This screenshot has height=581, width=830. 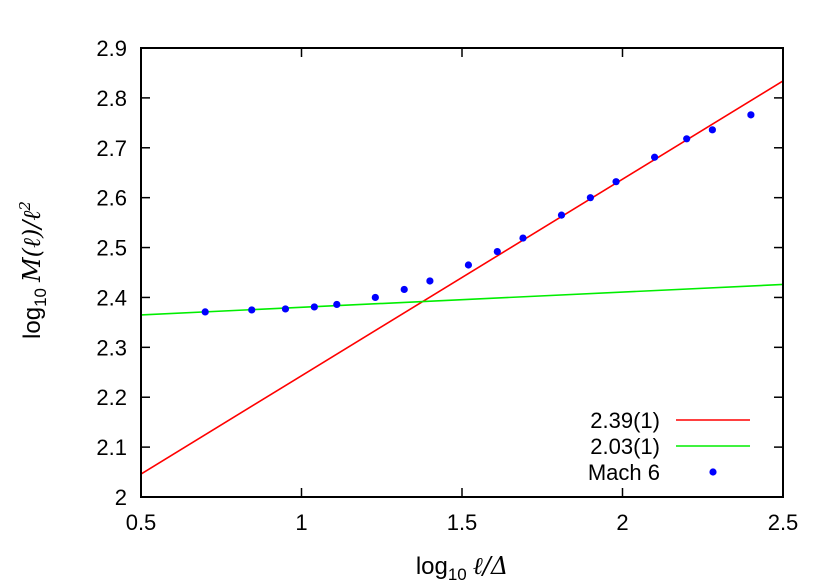 What do you see at coordinates (713, 472) in the screenshot?
I see `legend-swatch-point` at bounding box center [713, 472].